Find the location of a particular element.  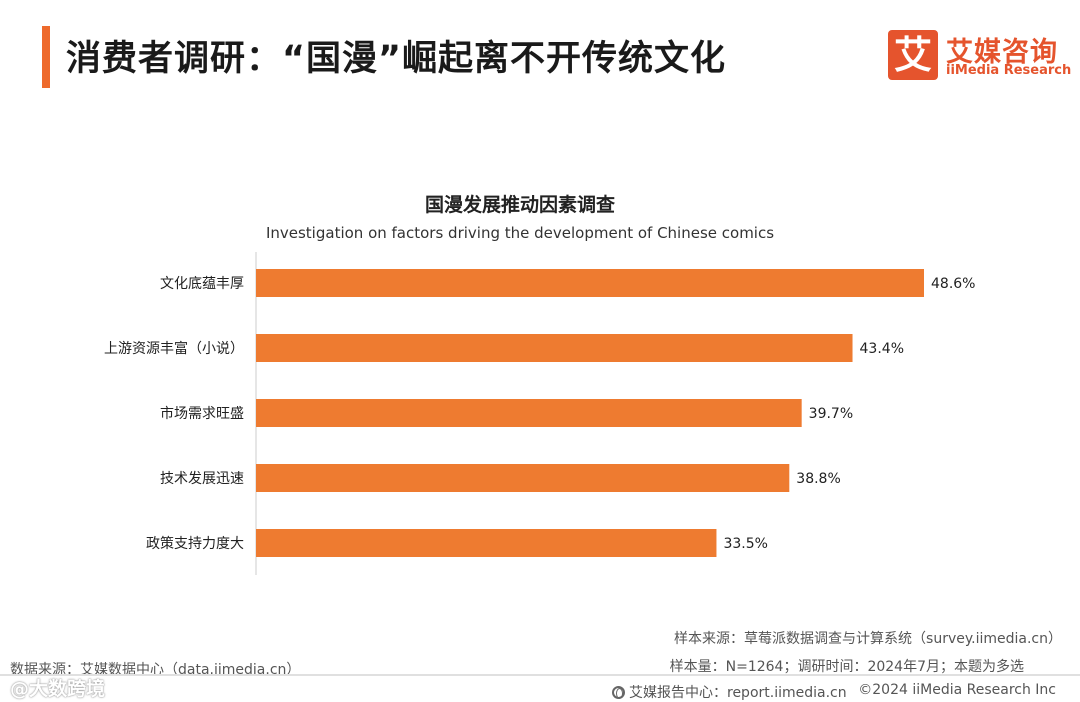

page-title: 消费者调研：“国漫”崛起离不开传统文化 is located at coordinates (396, 59).